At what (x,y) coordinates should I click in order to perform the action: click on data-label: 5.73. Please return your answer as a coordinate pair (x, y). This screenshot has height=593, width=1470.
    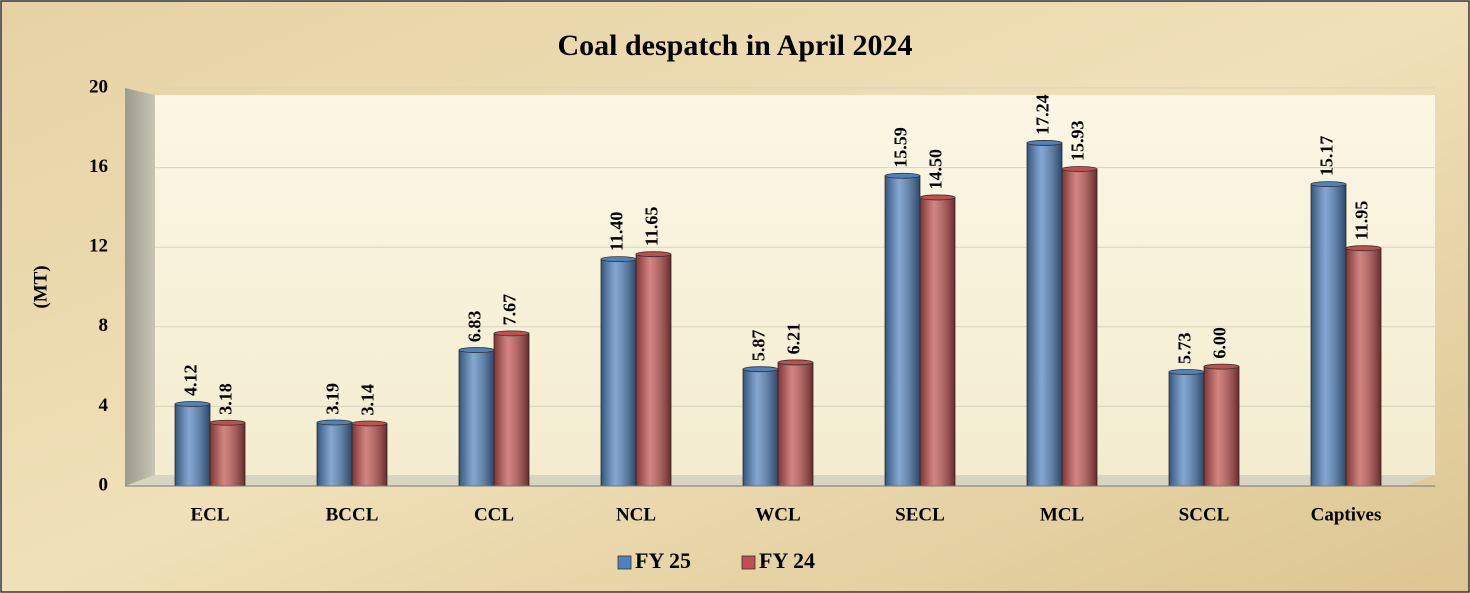
    Looking at the image, I should click on (1185, 348).